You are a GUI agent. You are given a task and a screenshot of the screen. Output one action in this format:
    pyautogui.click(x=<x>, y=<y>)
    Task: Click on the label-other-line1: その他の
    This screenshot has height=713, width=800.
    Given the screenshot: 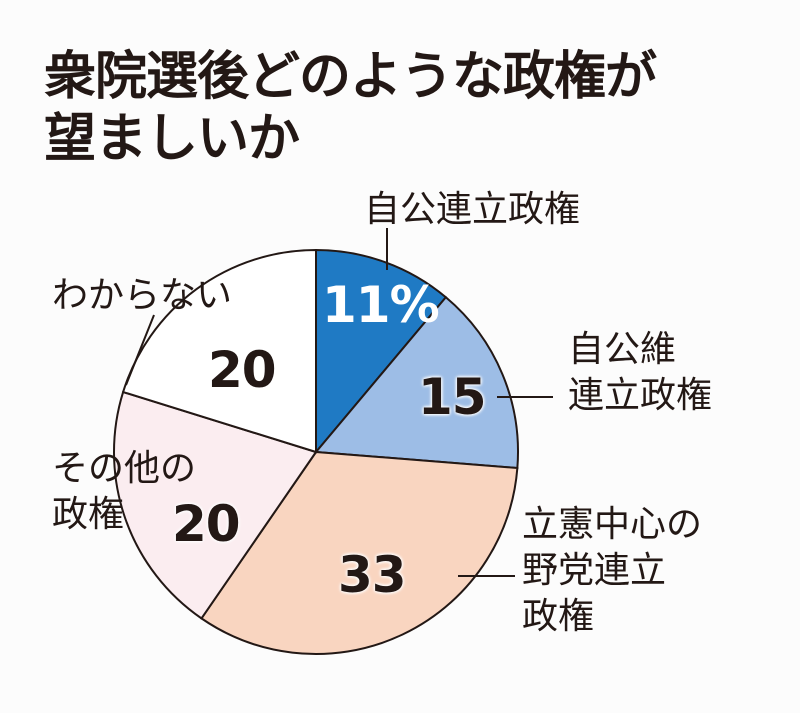 What is the action you would take?
    pyautogui.click(x=124, y=468)
    